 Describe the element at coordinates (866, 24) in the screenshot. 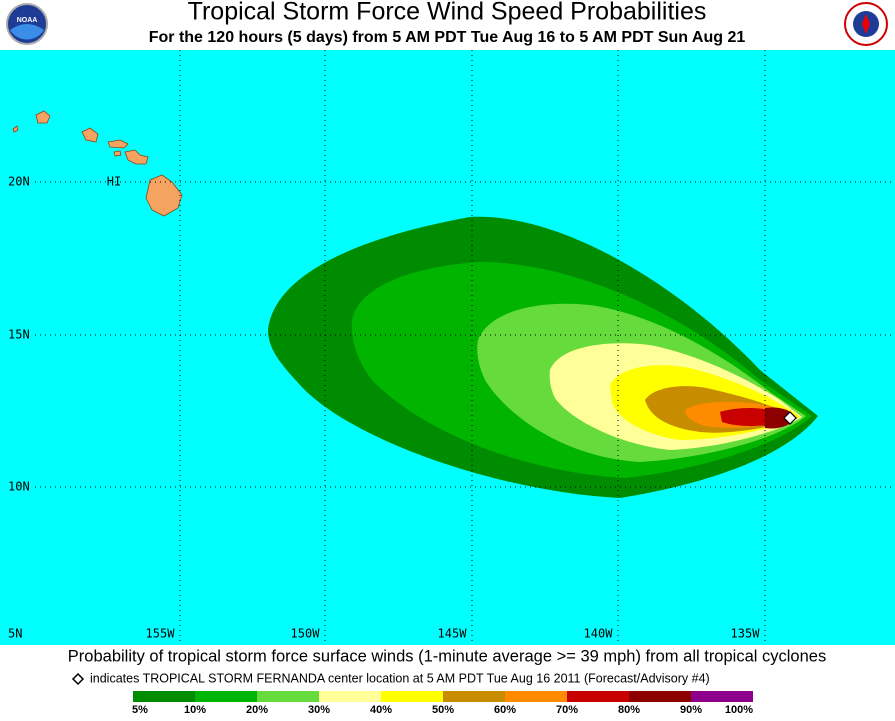

I see `nws-logo` at that location.